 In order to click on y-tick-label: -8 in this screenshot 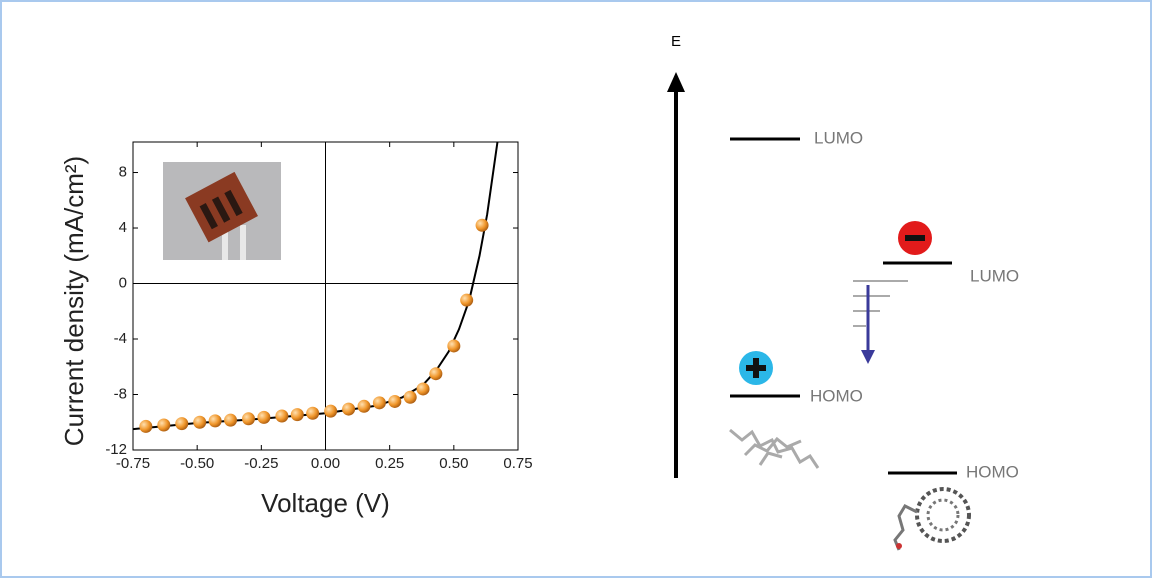, I will do `click(120, 393)`.